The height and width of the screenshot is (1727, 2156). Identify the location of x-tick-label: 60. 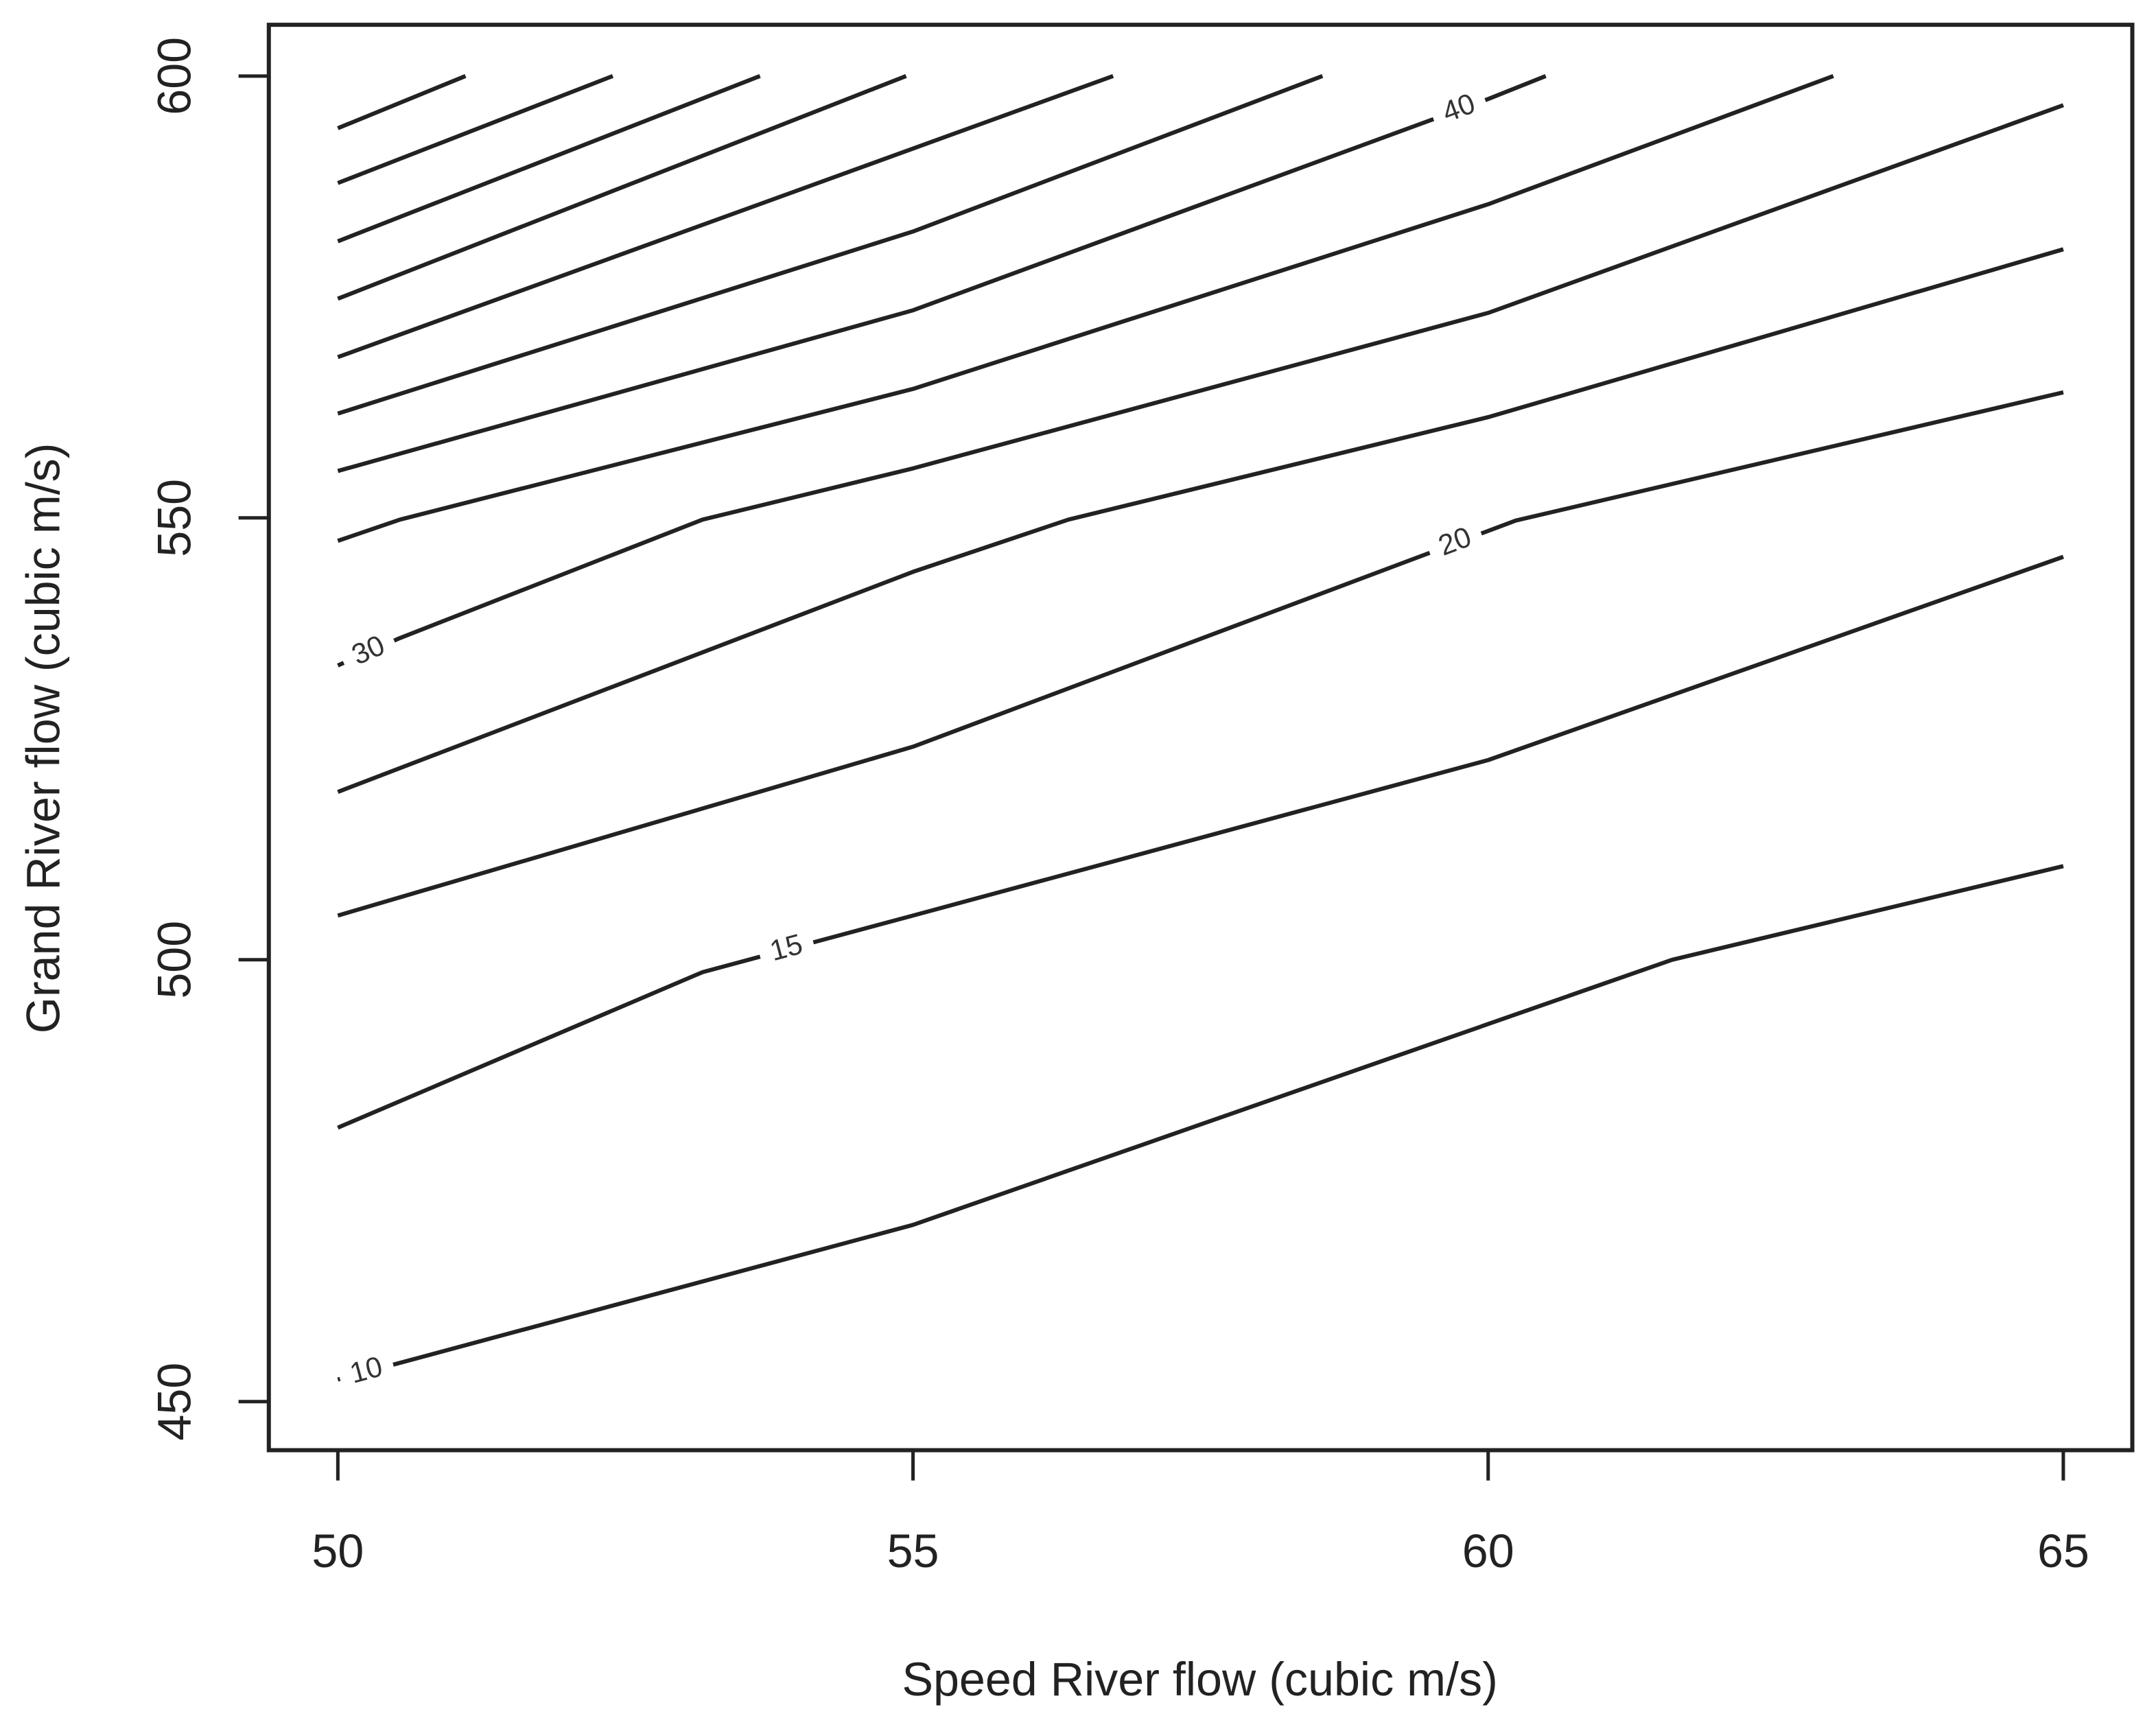
(1488, 1551).